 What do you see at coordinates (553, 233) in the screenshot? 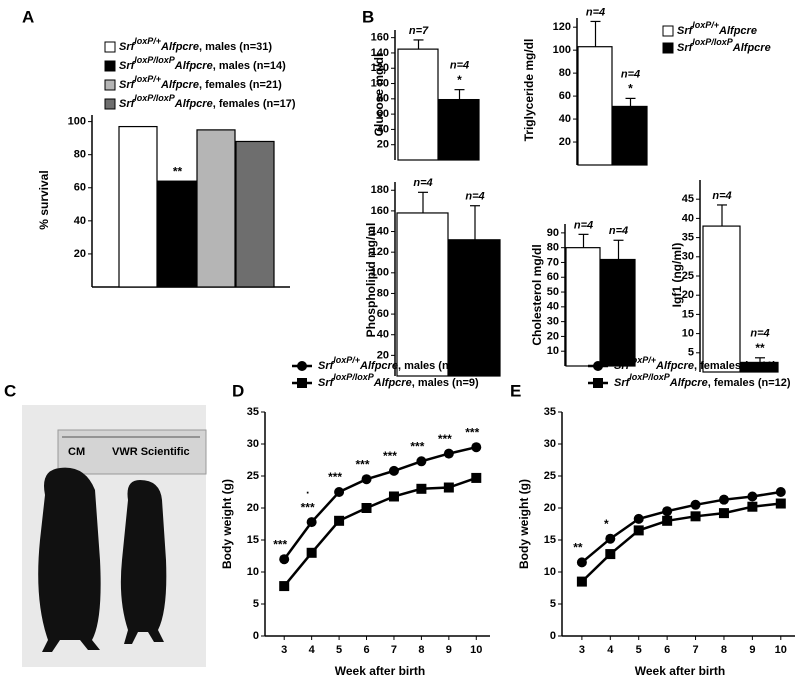
I see `y-tick-label: 90` at bounding box center [553, 233].